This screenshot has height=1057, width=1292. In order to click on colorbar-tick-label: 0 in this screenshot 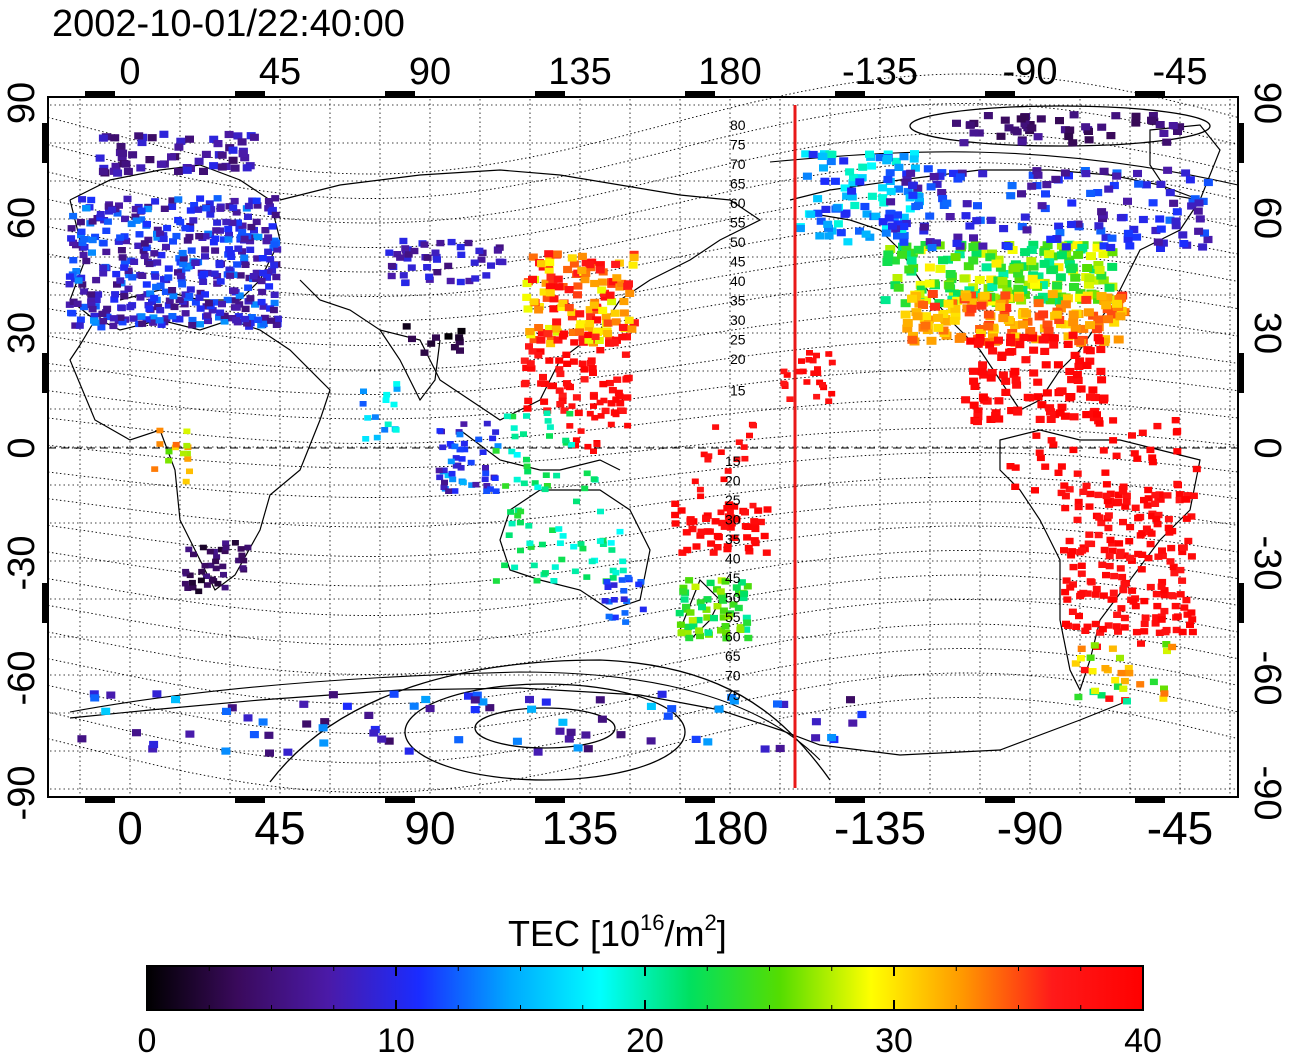, I will do `click(147, 1039)`.